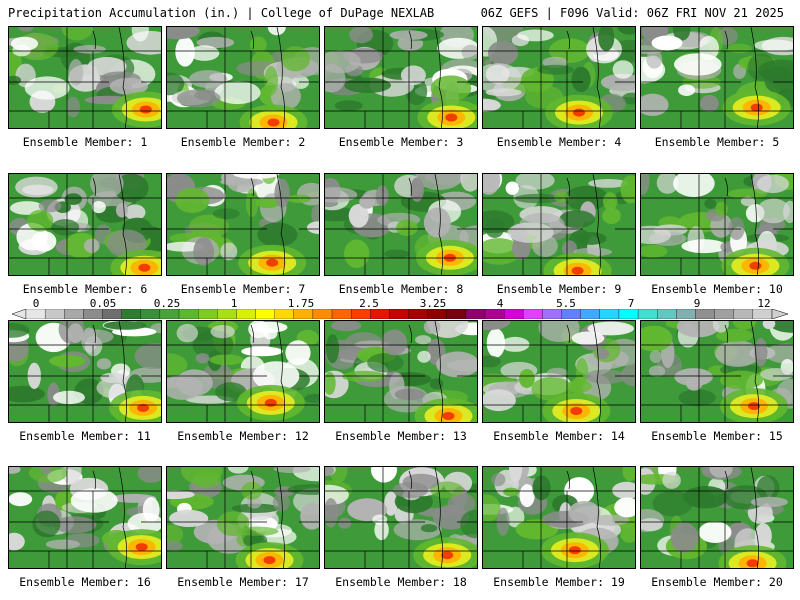 This screenshot has height=600, width=800. I want to click on ensemble-member-label: Ensemble Member: 14, so click(559, 436).